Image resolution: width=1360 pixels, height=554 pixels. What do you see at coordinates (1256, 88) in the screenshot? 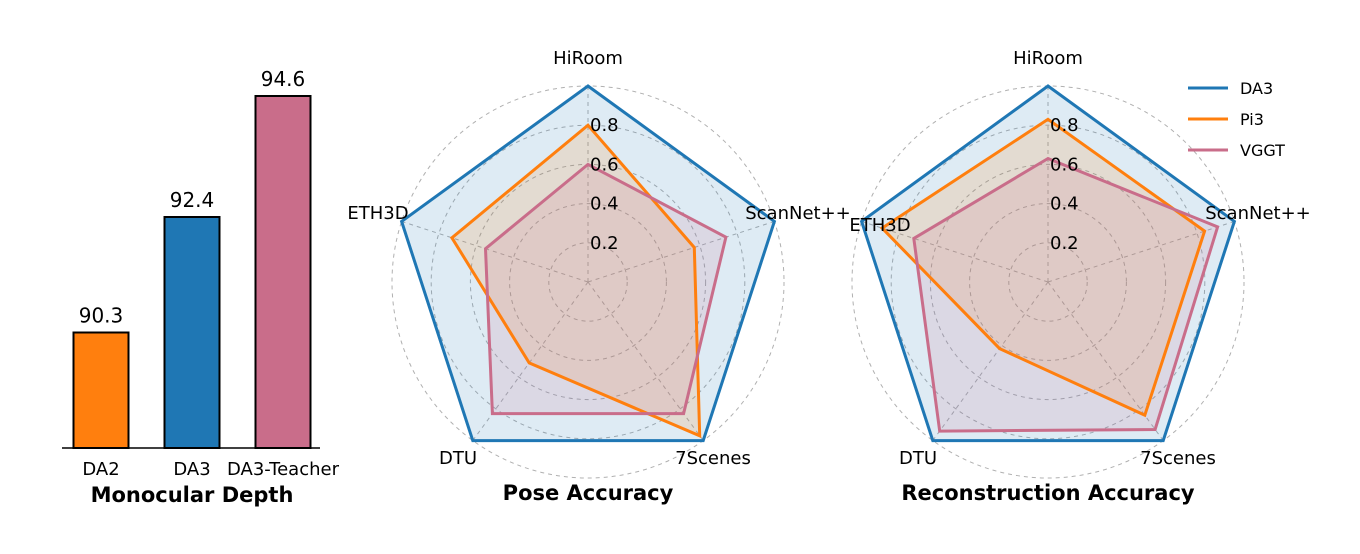
I see `legend-label-da3: DA3` at bounding box center [1256, 88].